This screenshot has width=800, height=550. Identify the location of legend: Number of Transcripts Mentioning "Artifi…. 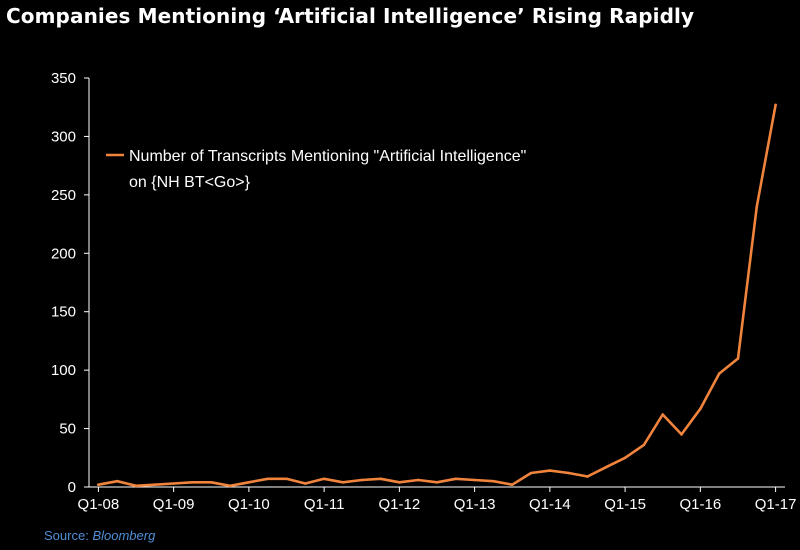
(316, 169).